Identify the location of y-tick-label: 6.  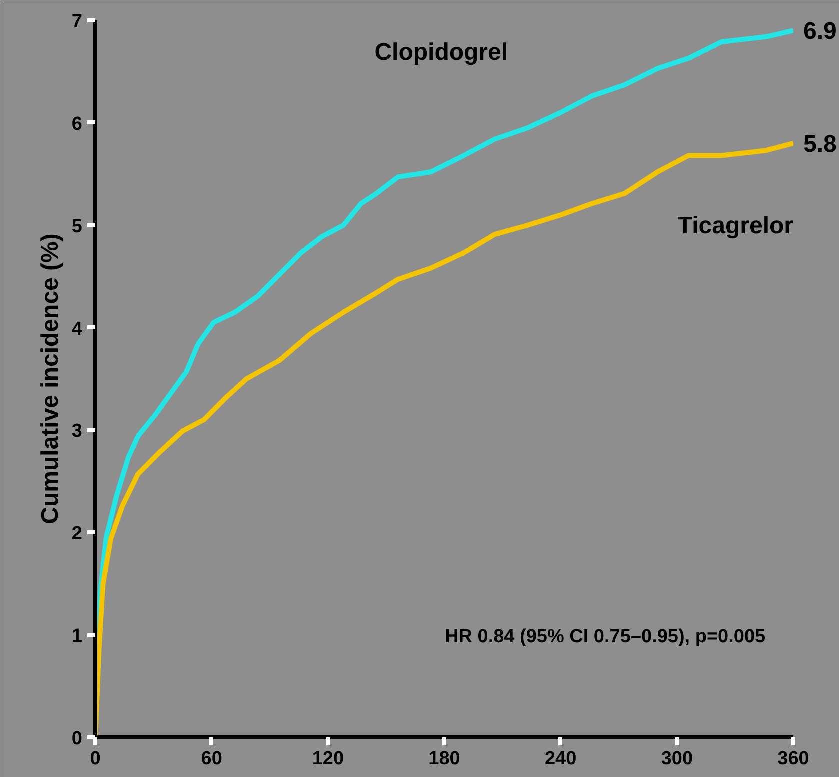
(77, 124).